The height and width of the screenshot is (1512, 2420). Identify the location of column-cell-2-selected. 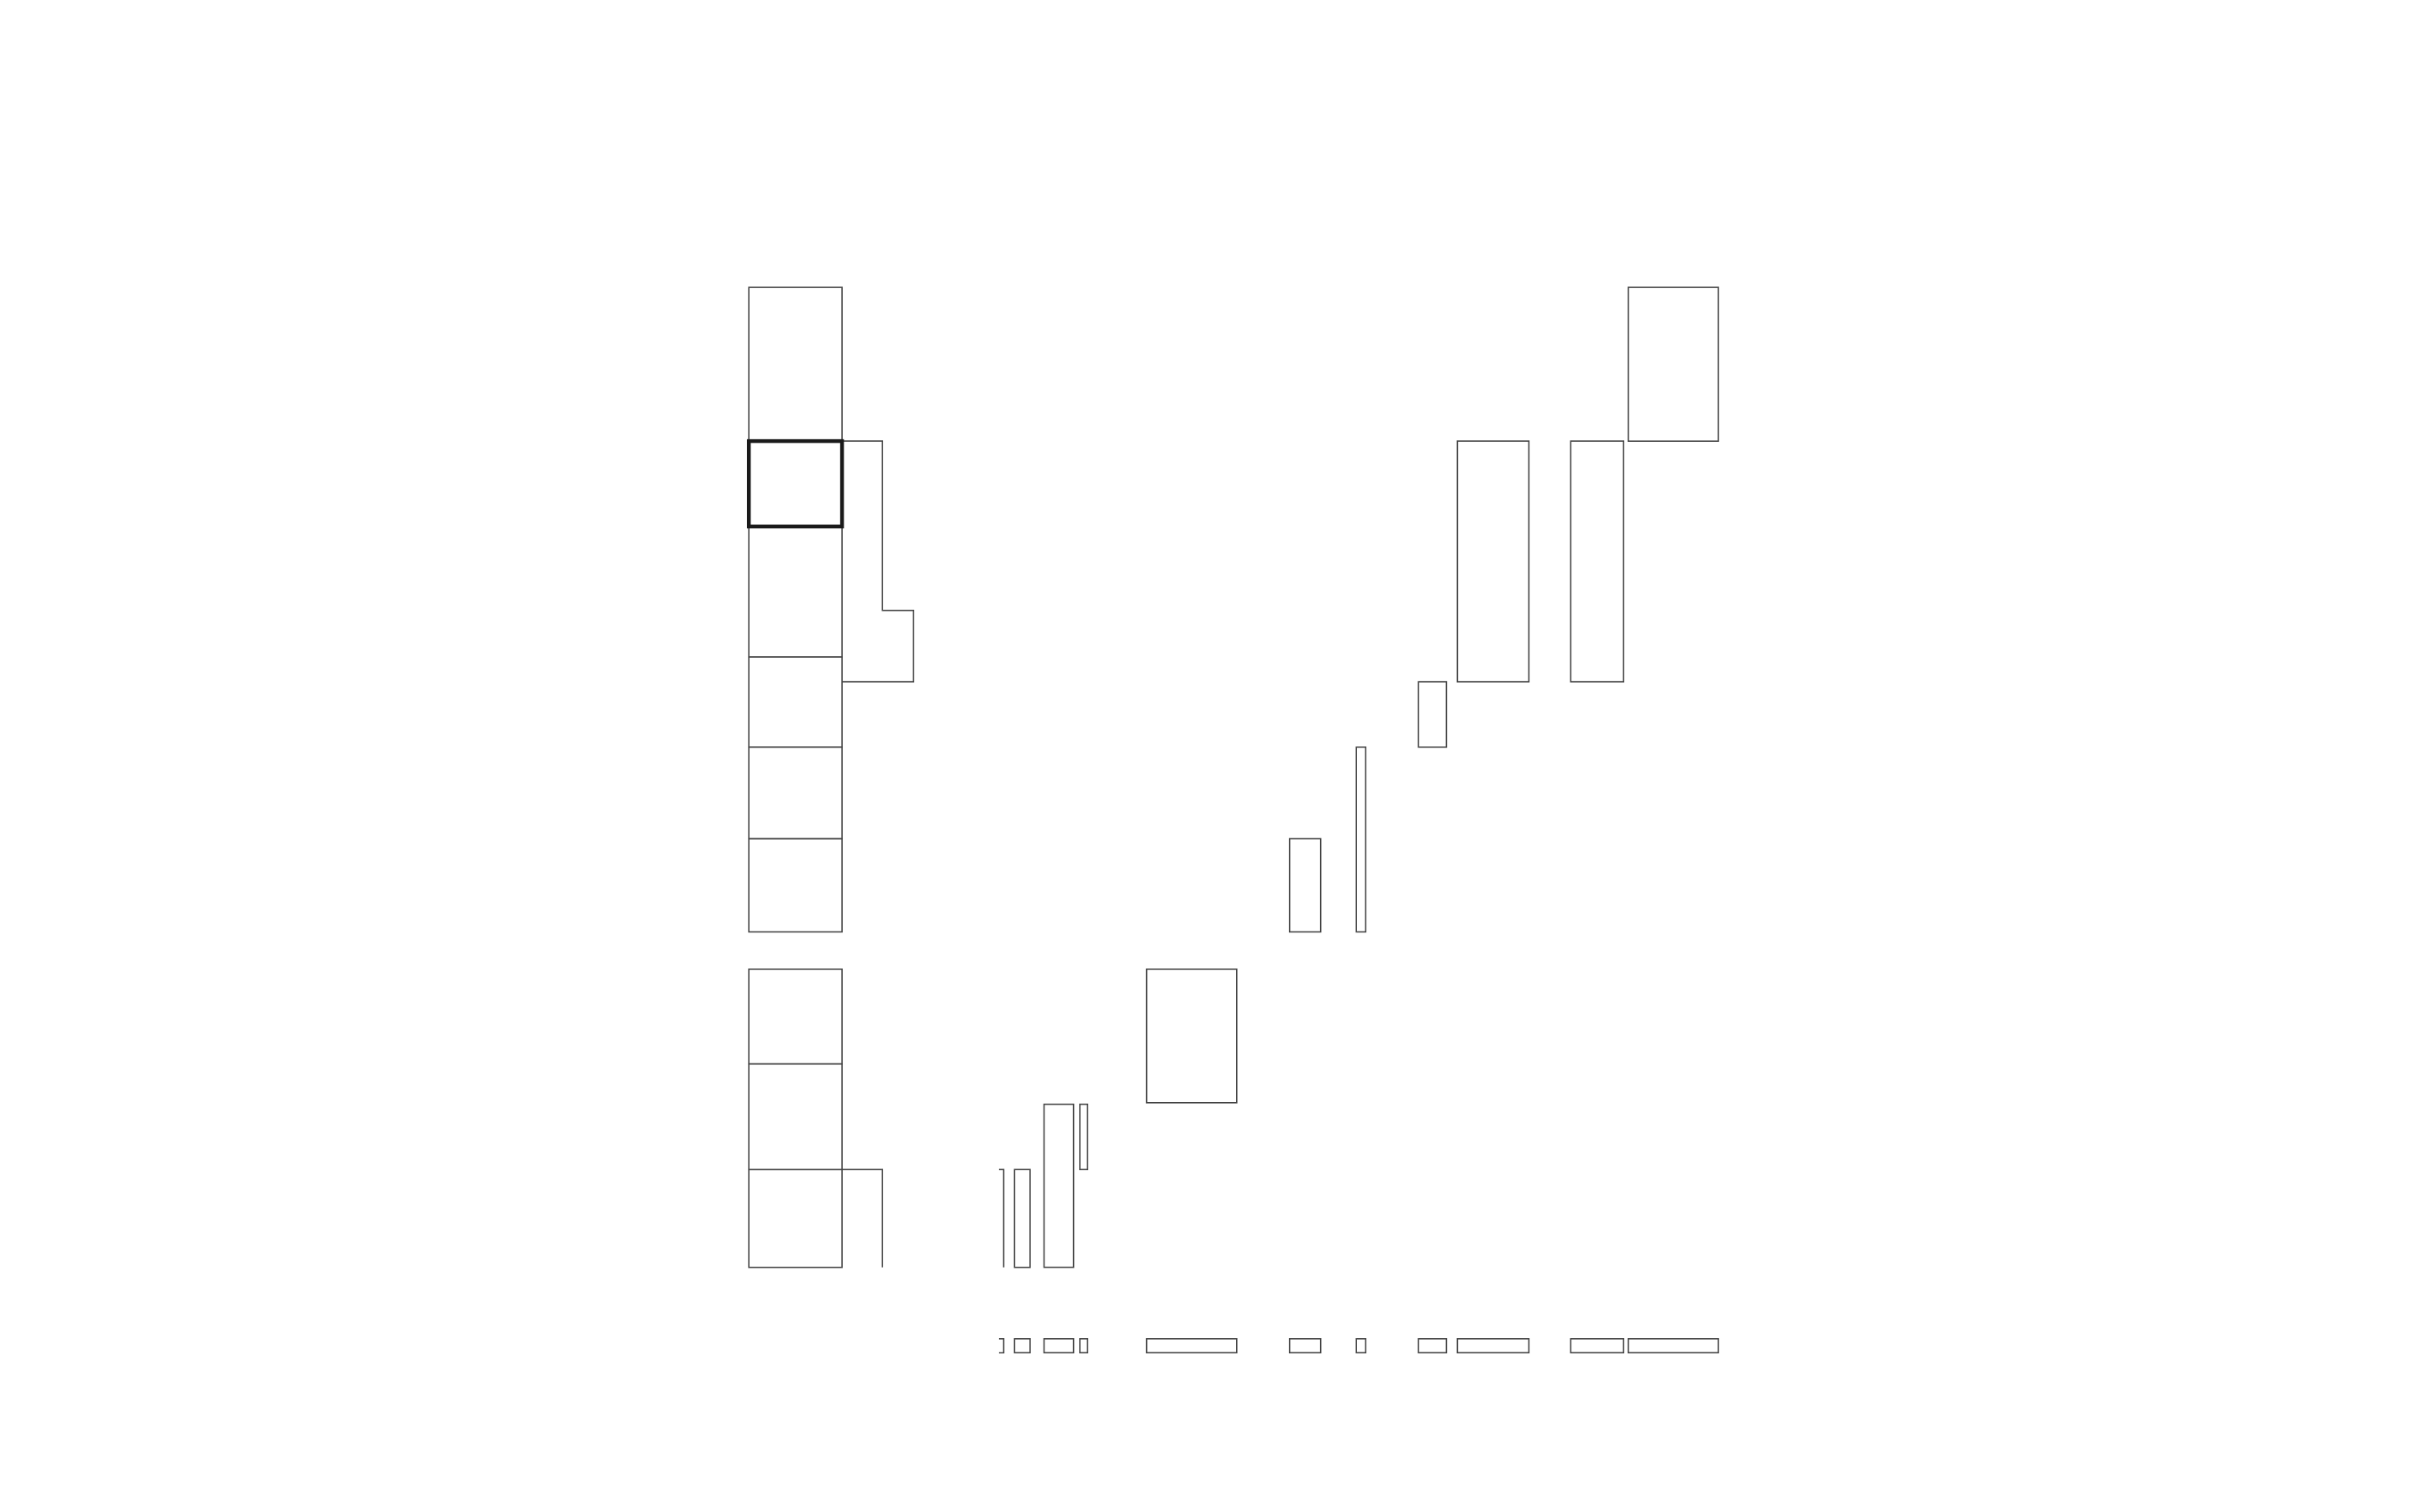
(795, 483).